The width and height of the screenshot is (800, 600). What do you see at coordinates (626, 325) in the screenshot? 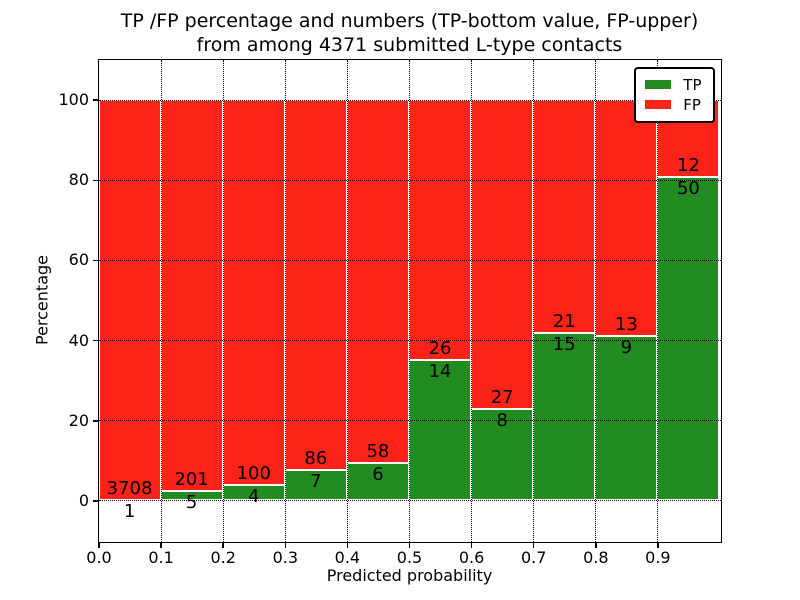
I see `fp-count-label: 13` at bounding box center [626, 325].